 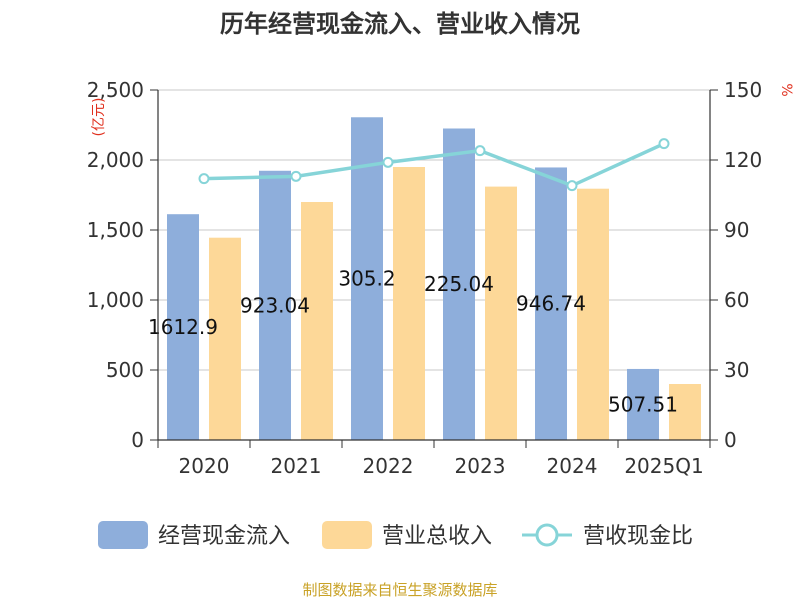 What do you see at coordinates (736, 300) in the screenshot?
I see `right-axis-tick-label: 60` at bounding box center [736, 300].